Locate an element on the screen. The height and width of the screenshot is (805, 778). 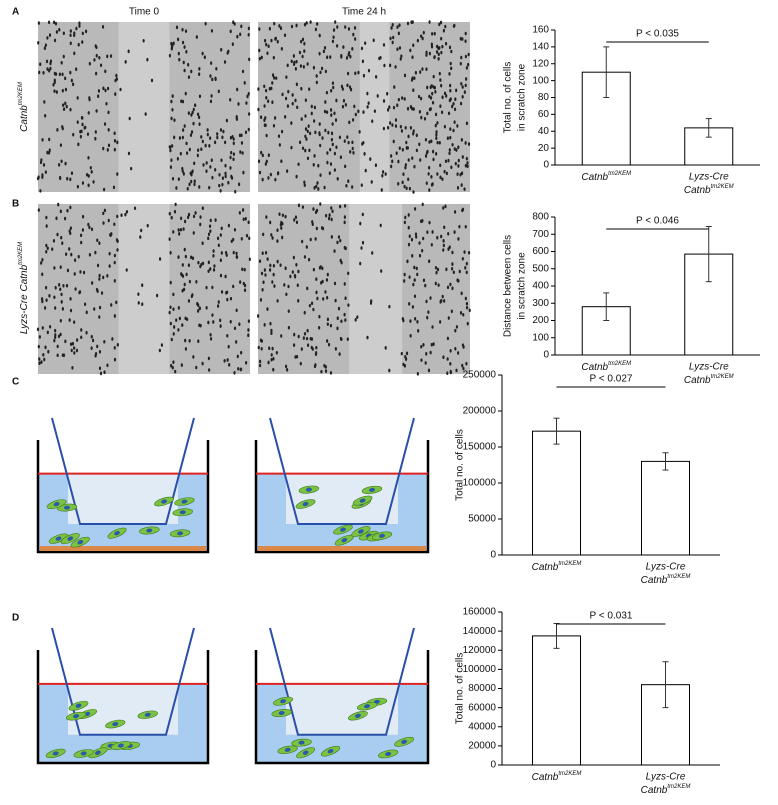
label-sup: tm2KEM is located at coordinates (619, 174).